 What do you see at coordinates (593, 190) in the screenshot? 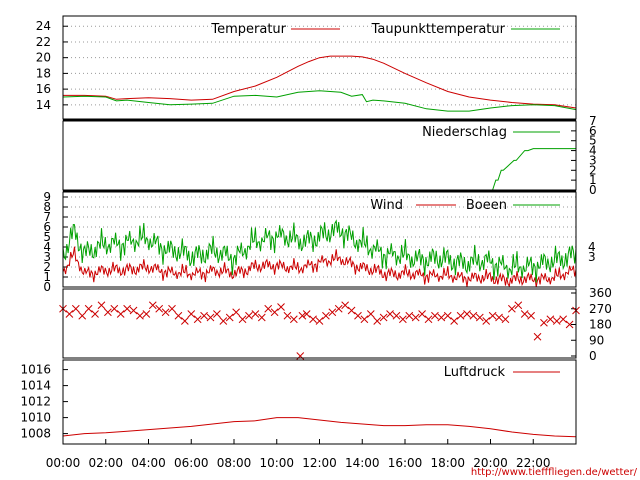
I see `rain-y-tick-label: 0` at bounding box center [593, 190].